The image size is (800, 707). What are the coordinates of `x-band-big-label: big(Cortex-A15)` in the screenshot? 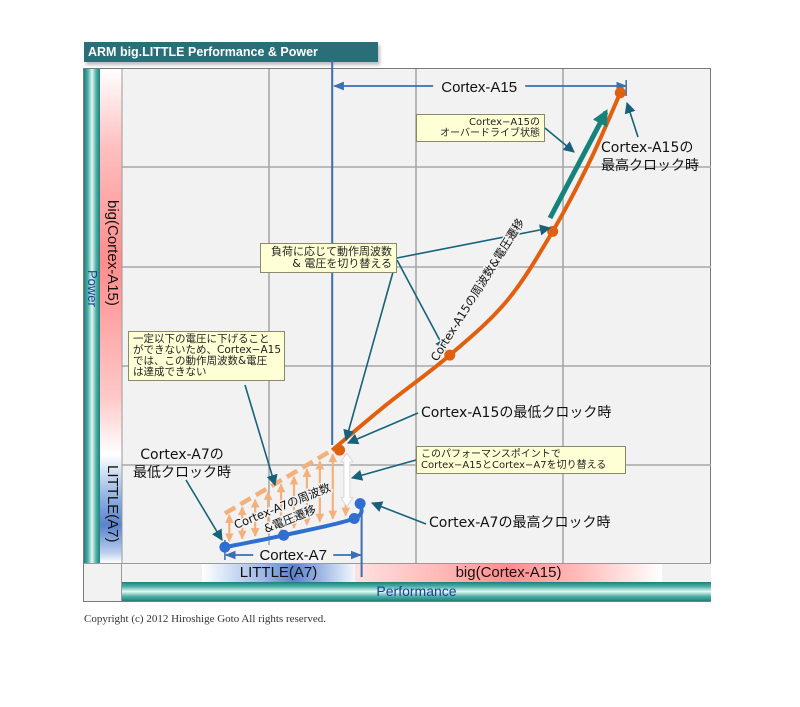 It's located at (508, 572).